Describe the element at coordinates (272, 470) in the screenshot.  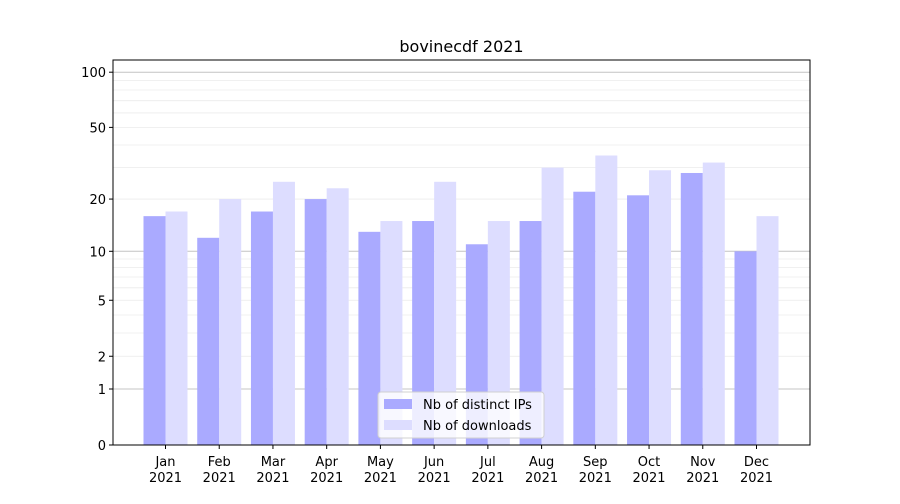
I see `x-tick-label: Mar 2021` at that location.